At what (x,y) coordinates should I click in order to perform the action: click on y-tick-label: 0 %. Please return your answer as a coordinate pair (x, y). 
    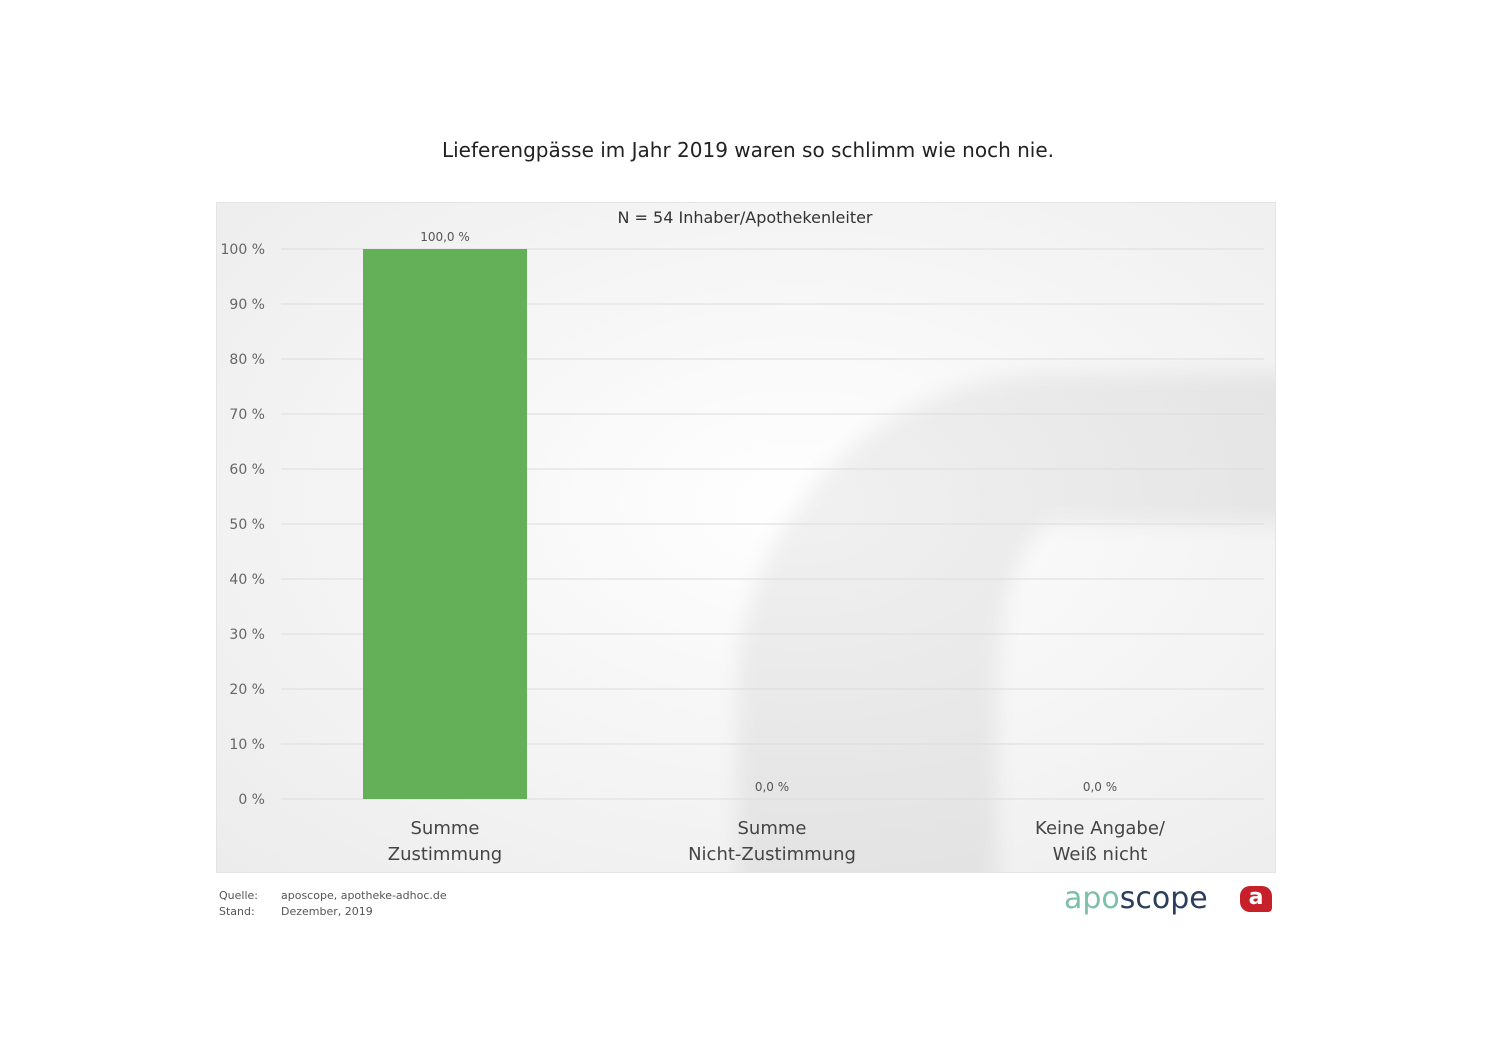
    Looking at the image, I should click on (251, 800).